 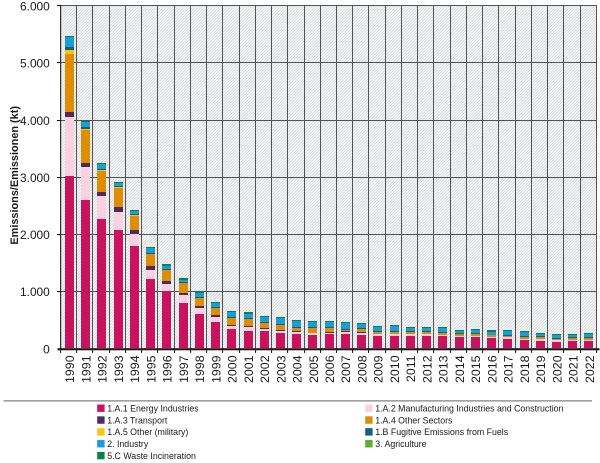 I want to click on svg-text: 1.A.4 Other Sectors, so click(x=414, y=420).